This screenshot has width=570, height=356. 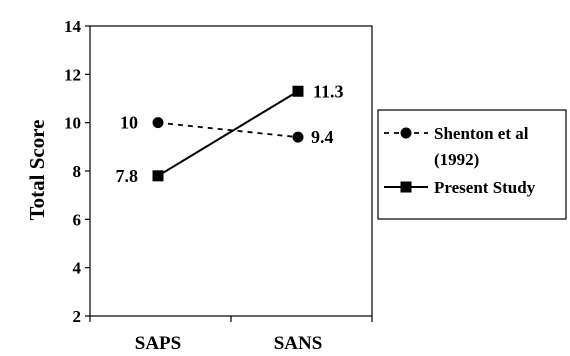 I want to click on legend-square-marker, so click(x=406, y=187).